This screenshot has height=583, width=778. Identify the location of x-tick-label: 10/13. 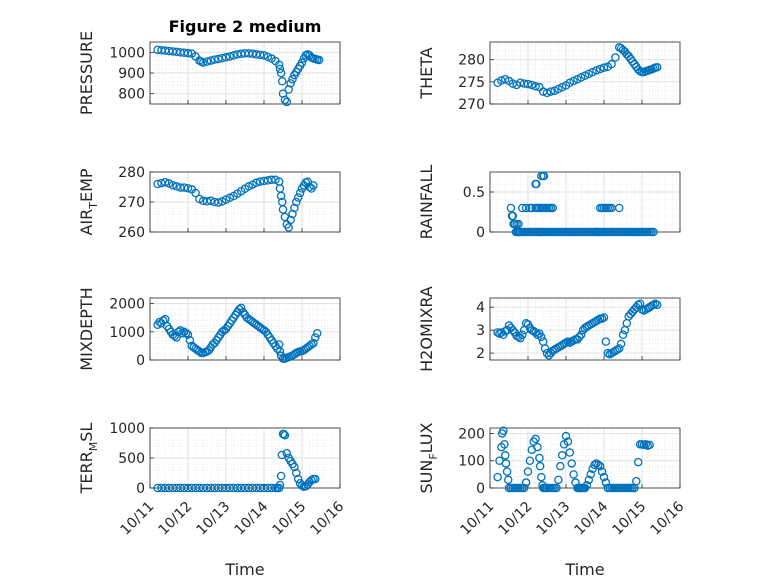
(554, 519).